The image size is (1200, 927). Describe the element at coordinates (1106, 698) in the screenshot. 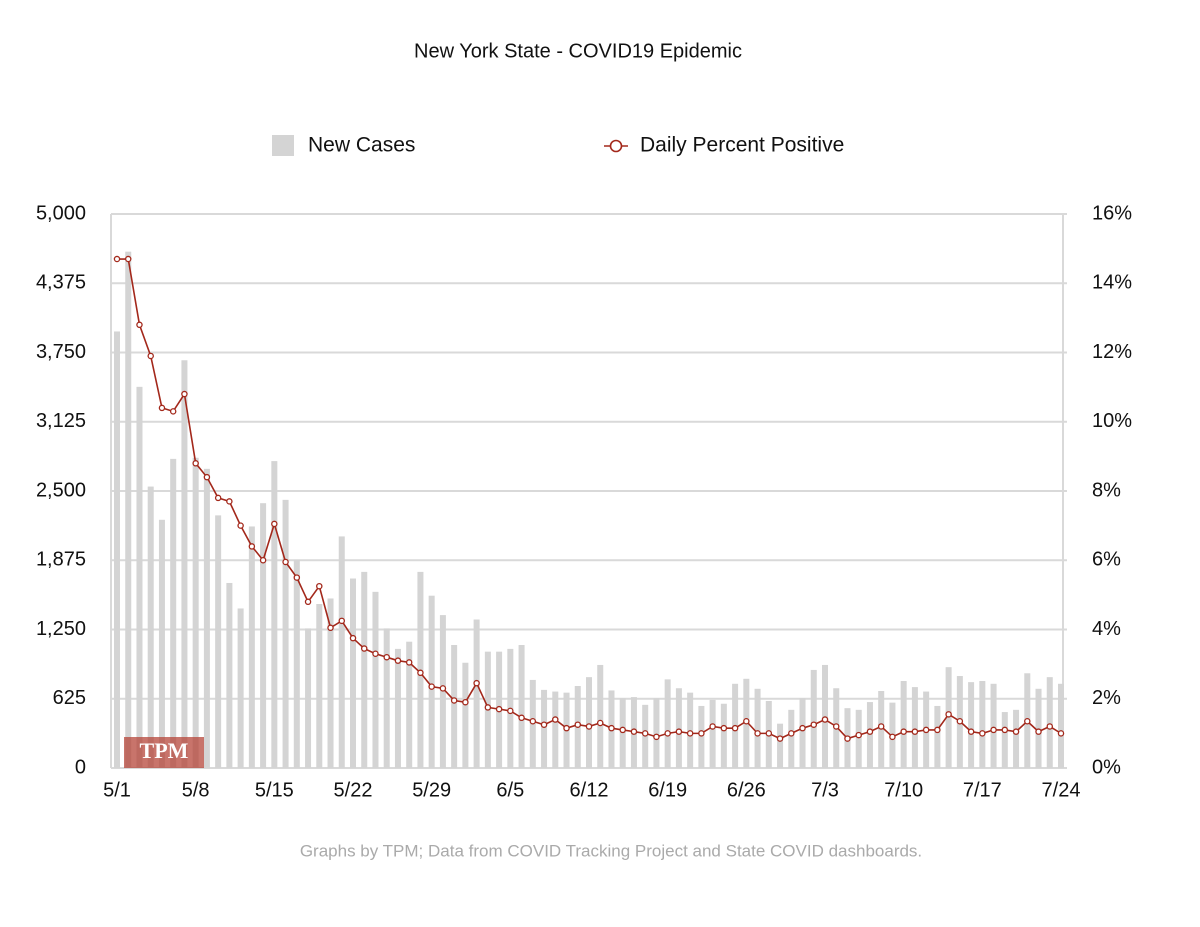

I see `y2-tick-label: 2%` at that location.